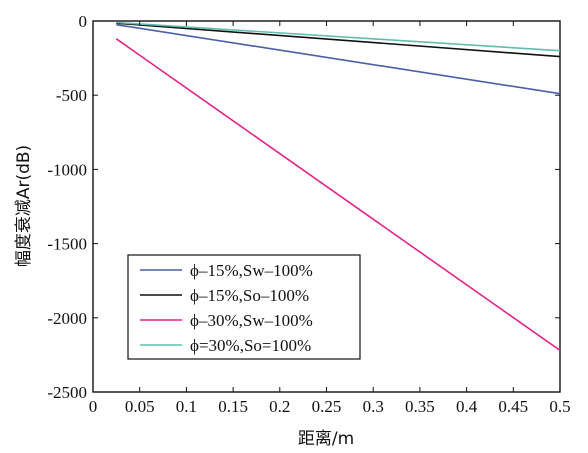 The height and width of the screenshot is (453, 588). I want to click on x-tick-label: 0, so click(93, 406).